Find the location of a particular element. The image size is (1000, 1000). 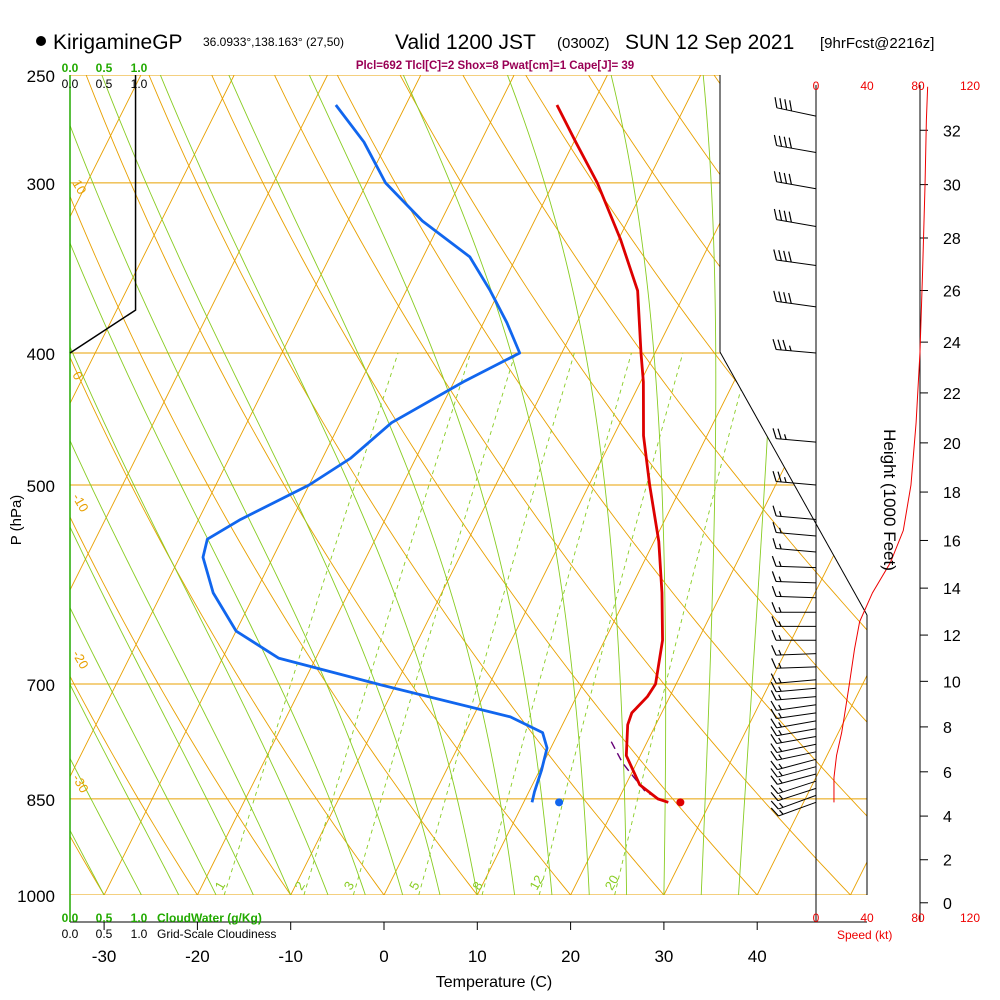

isotherm-label: 10 is located at coordinates (79, 187).